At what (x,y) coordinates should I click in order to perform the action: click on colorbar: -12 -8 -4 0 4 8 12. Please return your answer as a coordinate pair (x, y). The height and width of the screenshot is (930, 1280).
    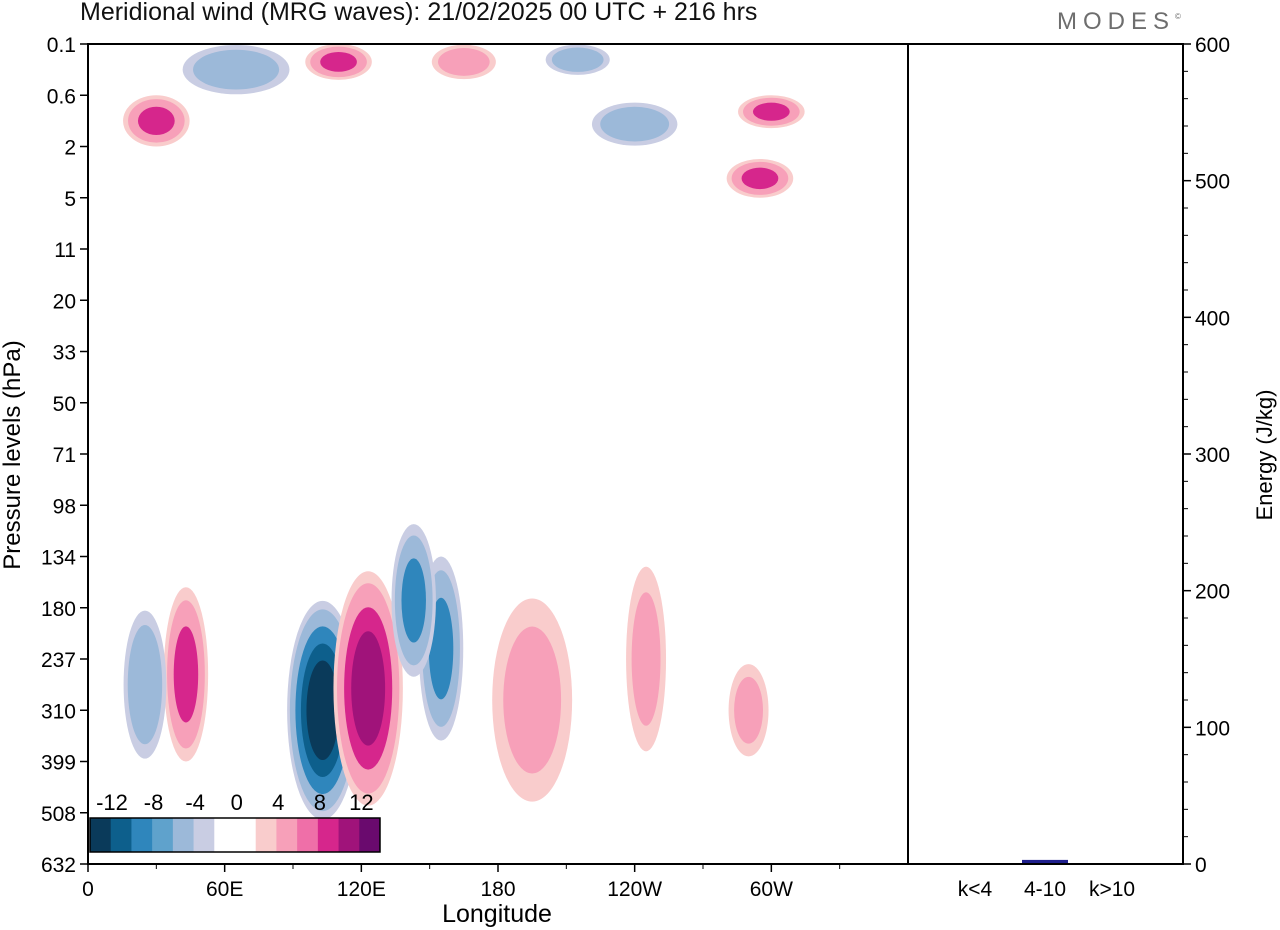
    Looking at the image, I should click on (235, 821).